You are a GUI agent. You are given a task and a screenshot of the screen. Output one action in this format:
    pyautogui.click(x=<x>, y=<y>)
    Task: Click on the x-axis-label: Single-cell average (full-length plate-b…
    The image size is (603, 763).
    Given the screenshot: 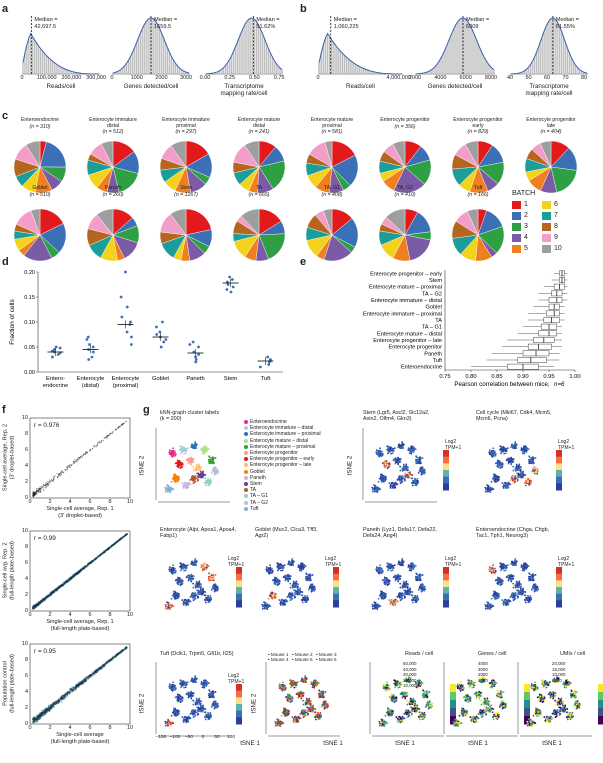 What is the action you would take?
    pyautogui.click(x=80, y=738)
    